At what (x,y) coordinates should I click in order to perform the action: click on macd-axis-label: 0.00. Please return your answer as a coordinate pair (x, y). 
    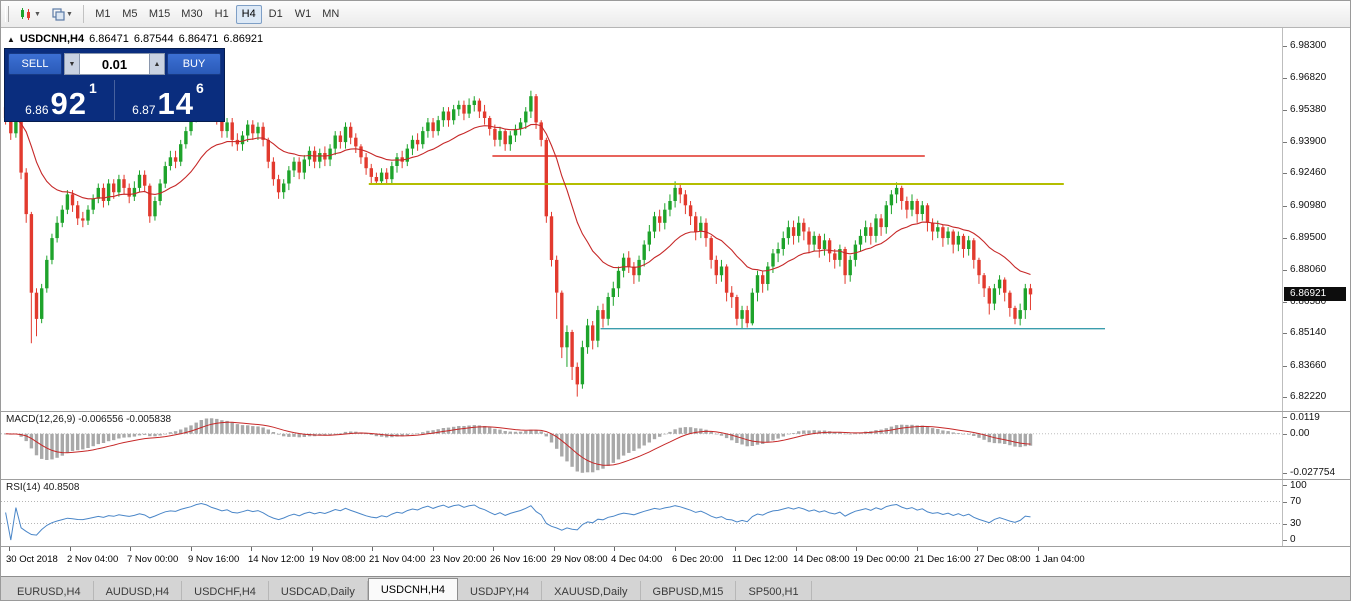
    Looking at the image, I should click on (1300, 433).